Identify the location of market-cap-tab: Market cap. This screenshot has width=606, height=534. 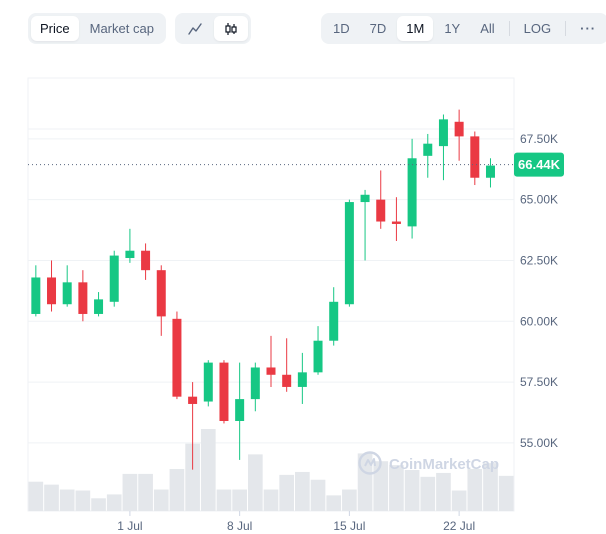
(121, 28).